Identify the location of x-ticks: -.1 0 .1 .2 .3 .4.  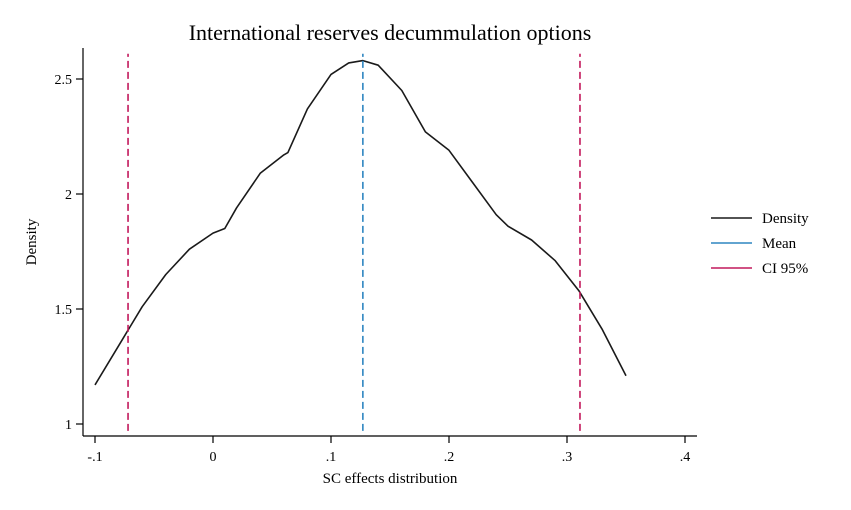
(388, 450).